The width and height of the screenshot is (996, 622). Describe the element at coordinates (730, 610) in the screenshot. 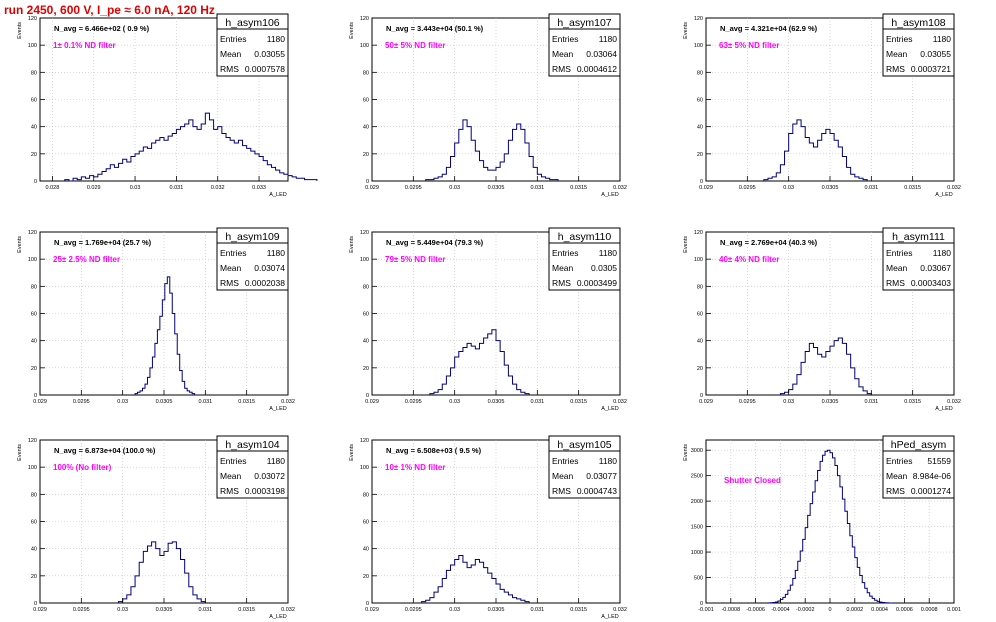

I see `x-tick-label: -0.0008` at that location.